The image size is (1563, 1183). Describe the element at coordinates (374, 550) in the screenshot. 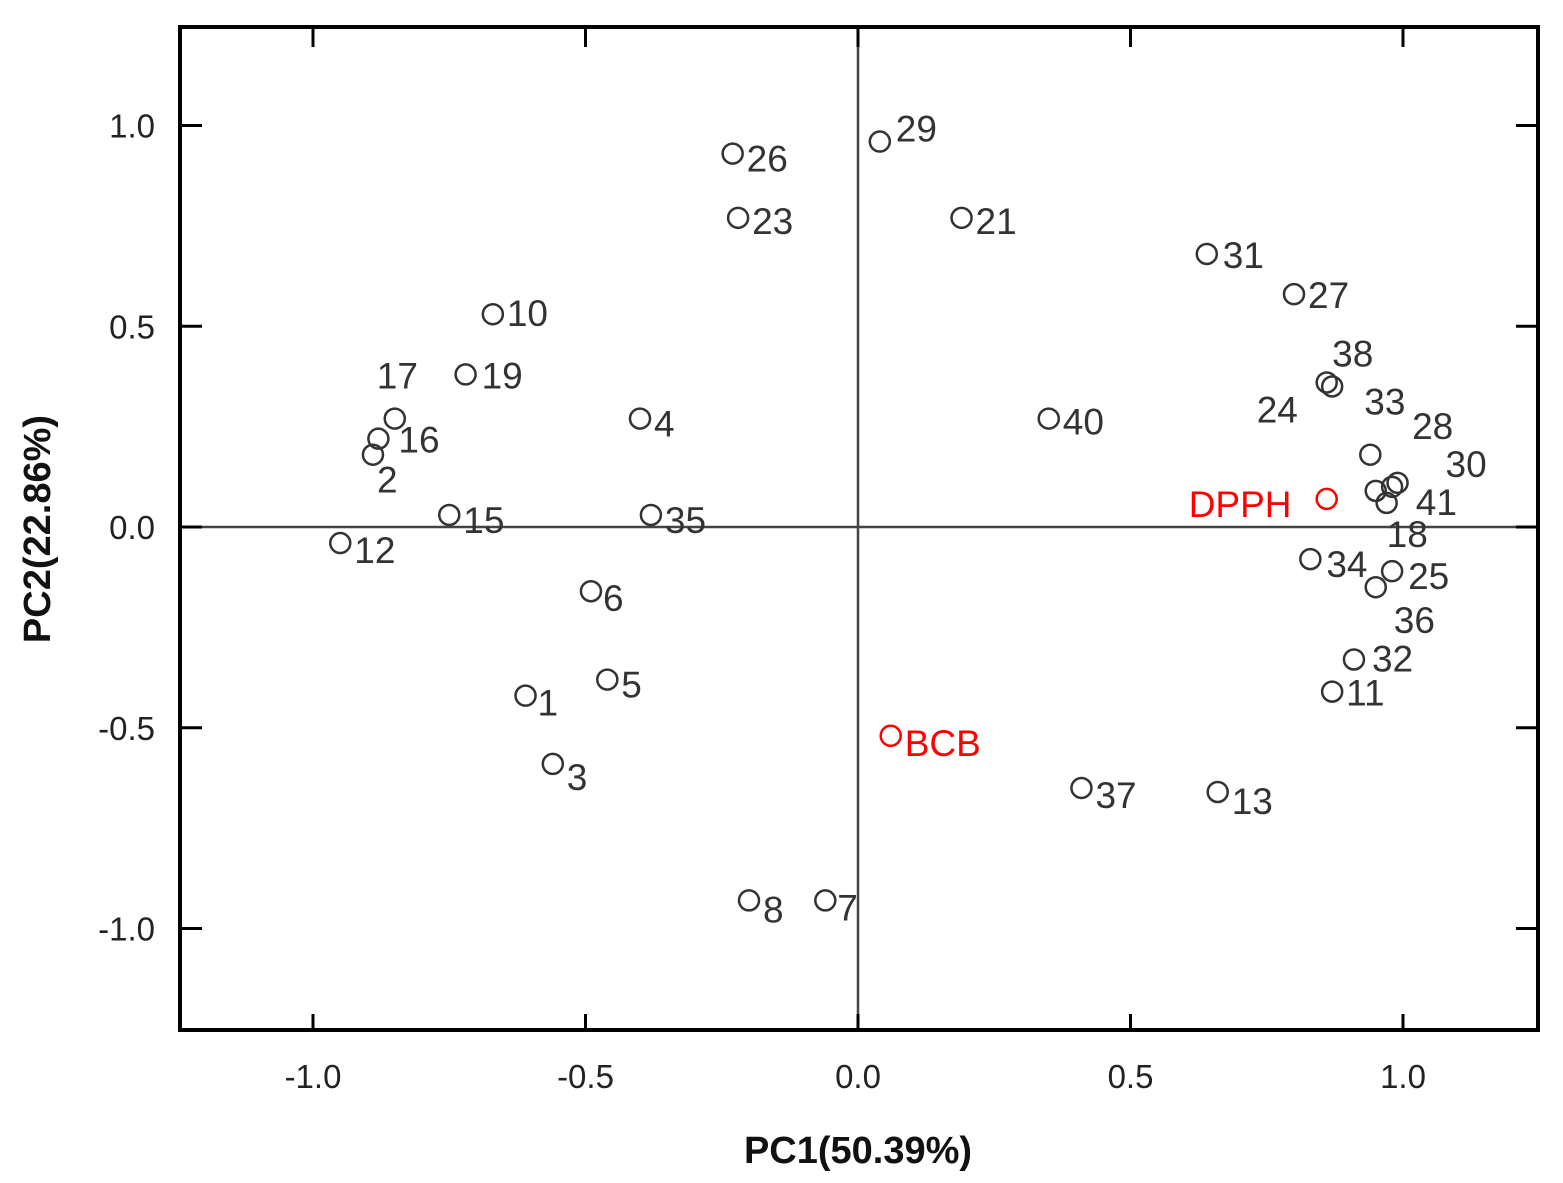

I see `point-label-12: 12` at that location.